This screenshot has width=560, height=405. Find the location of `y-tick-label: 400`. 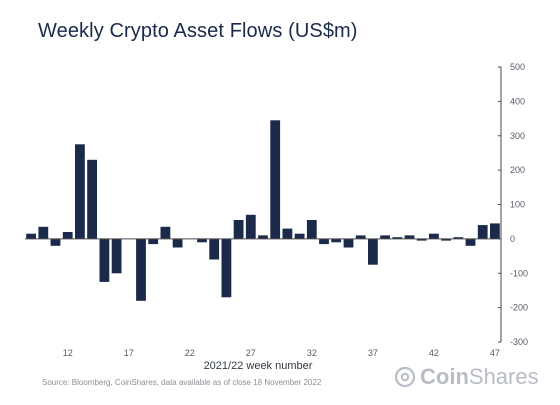

y-tick-label: 400 is located at coordinates (517, 101).